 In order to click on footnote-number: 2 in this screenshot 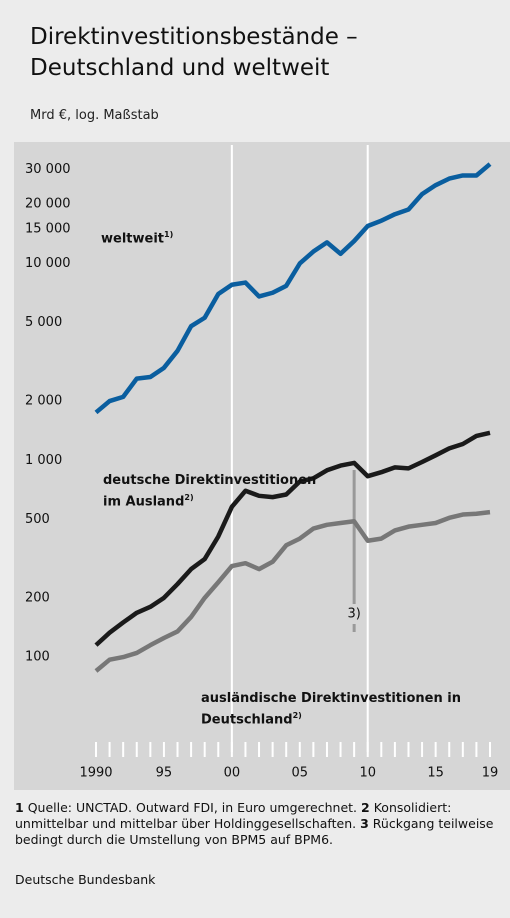, I will do `click(365, 807)`.